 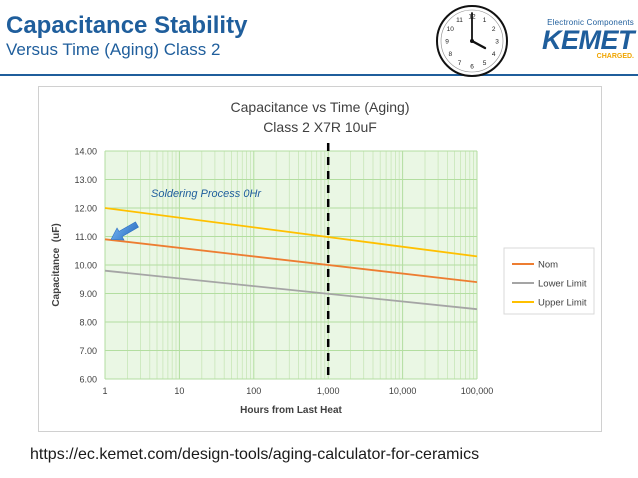 What do you see at coordinates (297, 391) in the screenshot?
I see `x-axis-ticks: 1 10 100 1,000 10,000 100,000` at bounding box center [297, 391].